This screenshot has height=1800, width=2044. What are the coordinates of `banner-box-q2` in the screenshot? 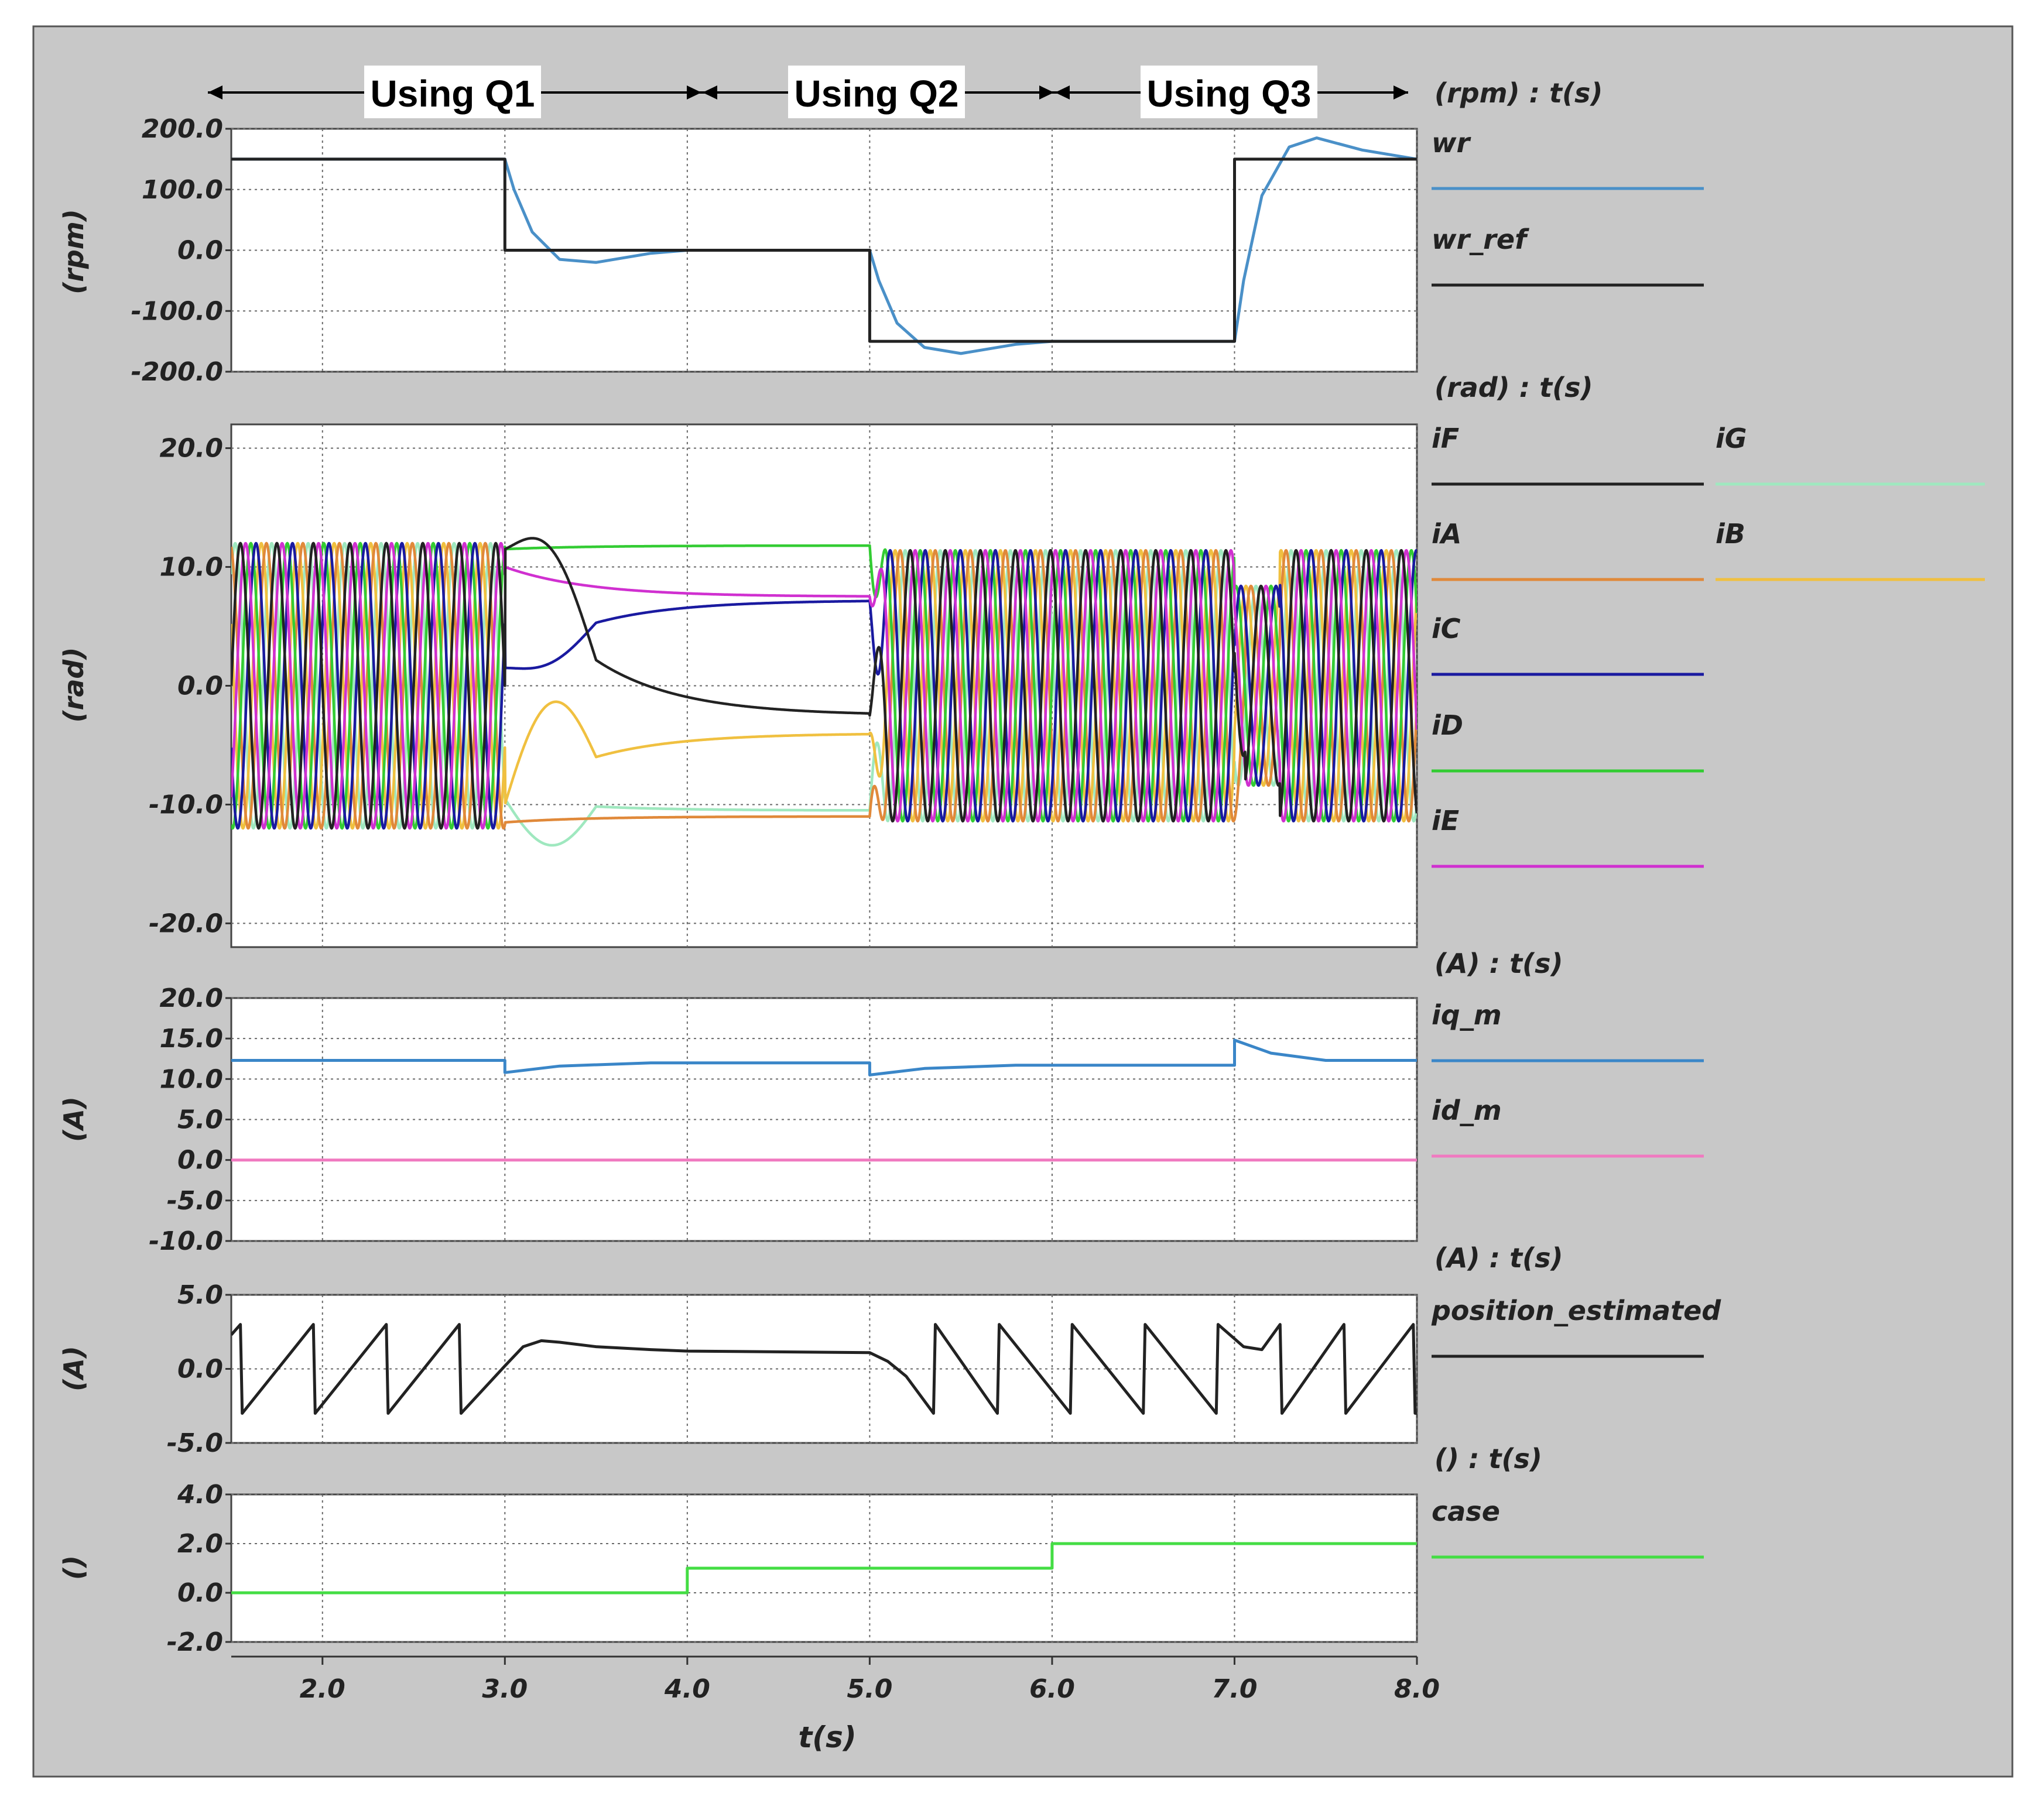 It's located at (877, 92).